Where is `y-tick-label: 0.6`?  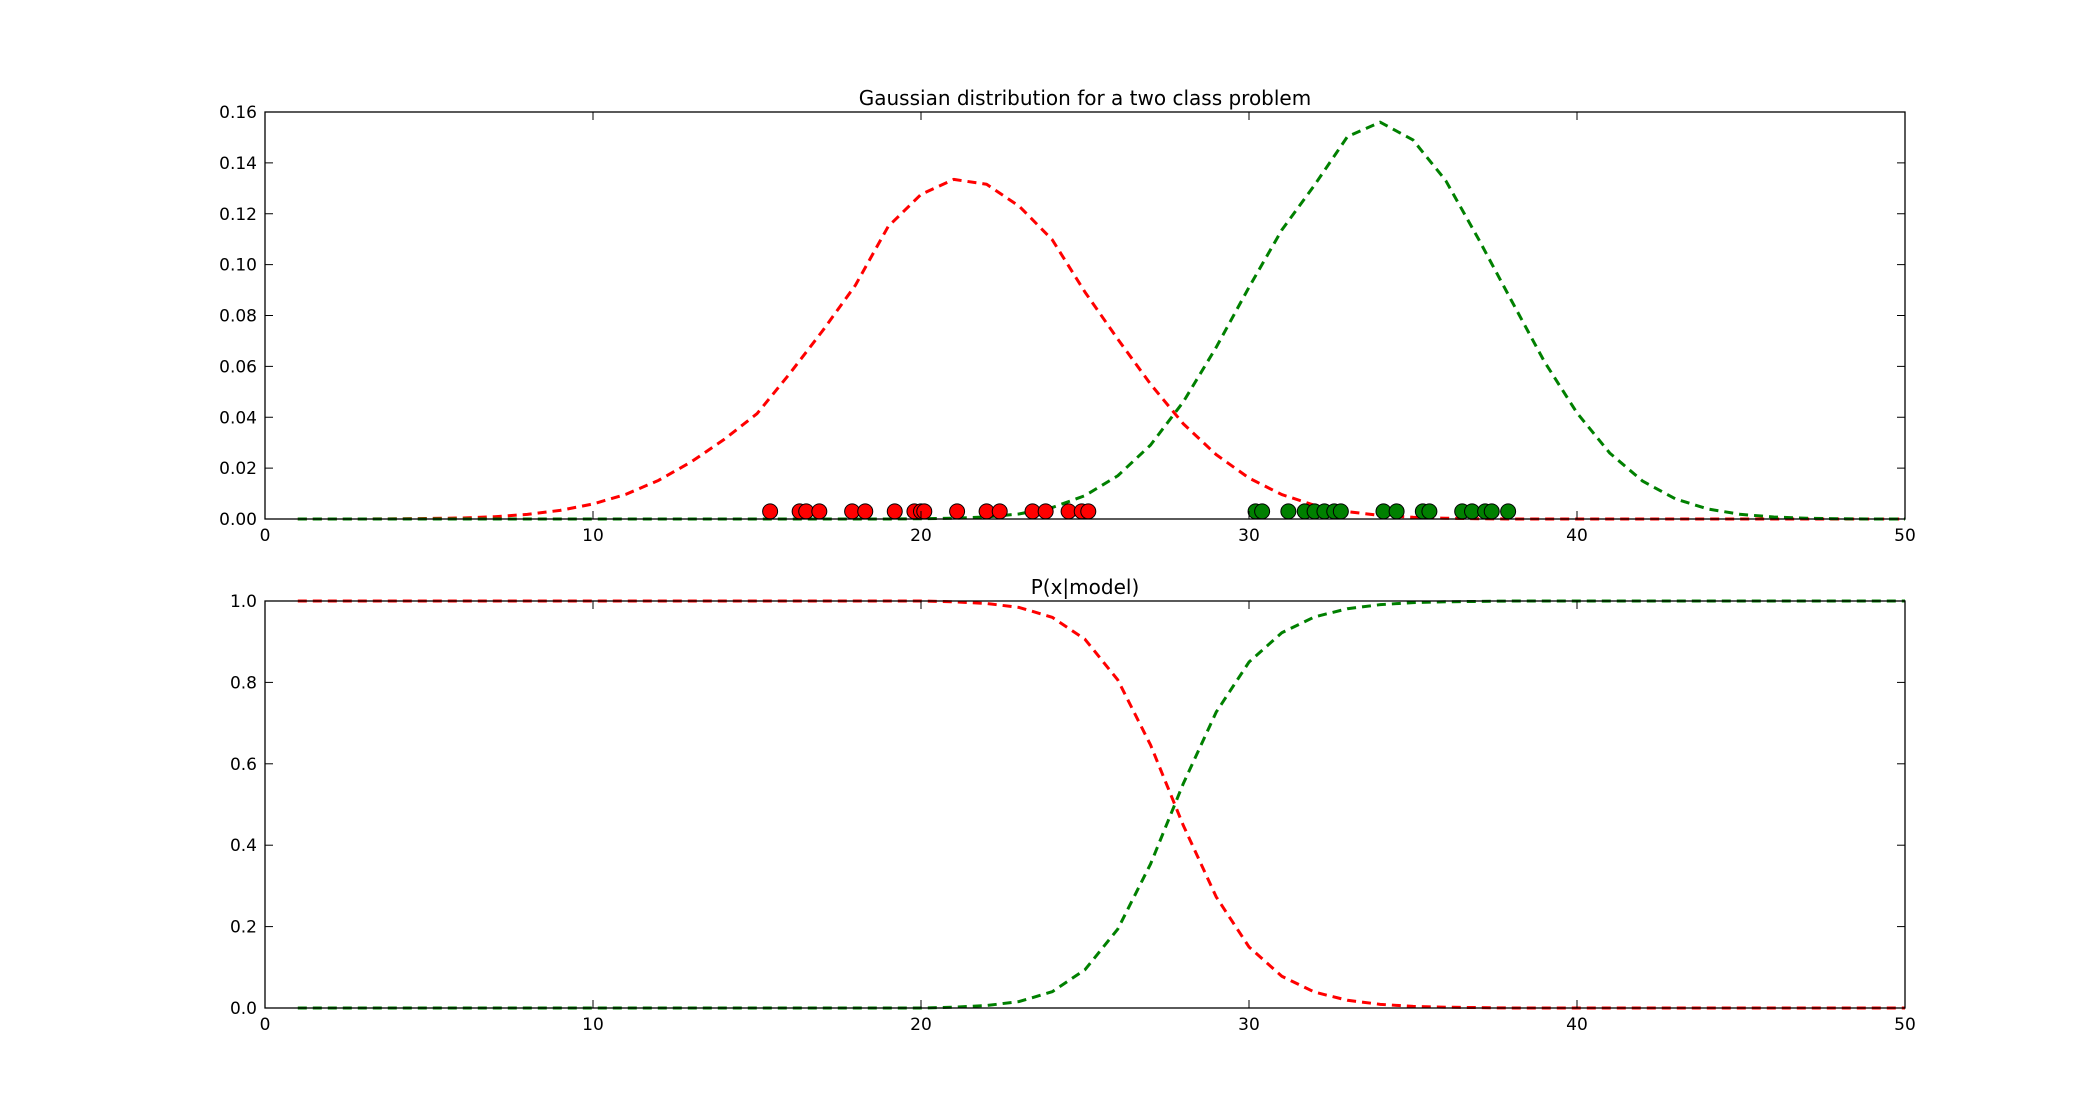 y-tick-label: 0.6 is located at coordinates (243, 765).